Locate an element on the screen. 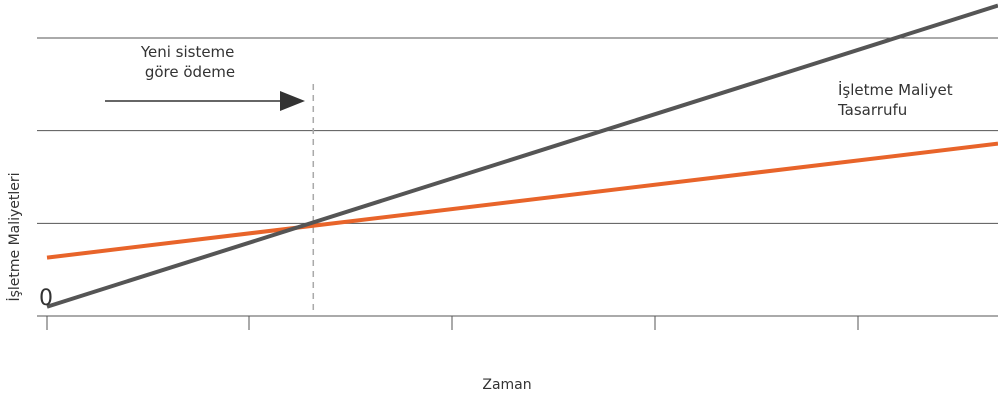  annotation-savings-line-1: İşletme Maliyet is located at coordinates (895, 89).